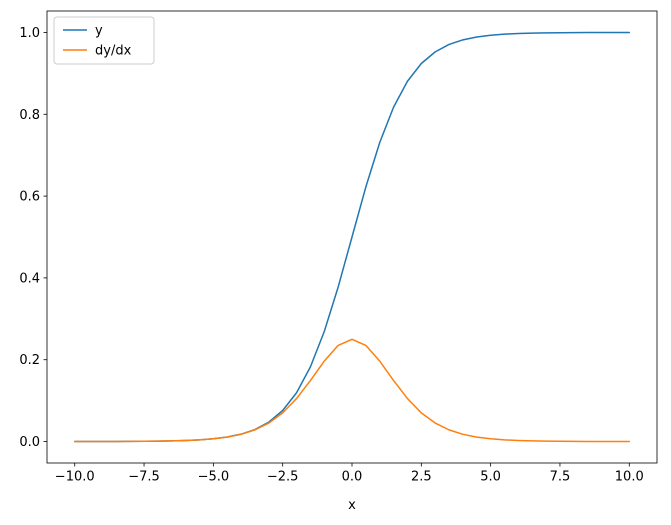  What do you see at coordinates (352, 505) in the screenshot?
I see `x-axis-label: x` at bounding box center [352, 505].